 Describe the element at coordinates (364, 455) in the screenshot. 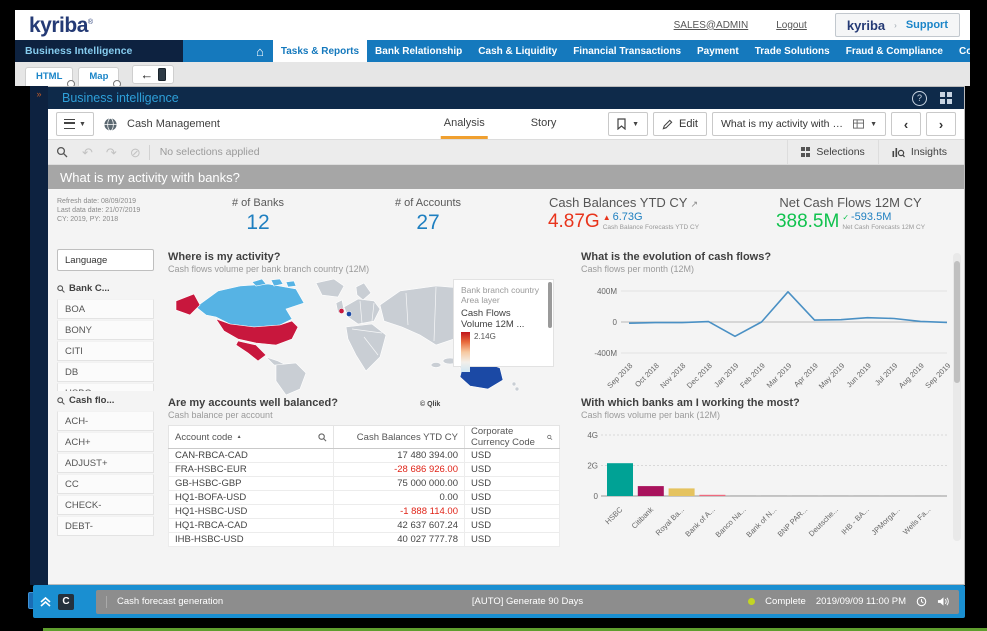

I see `table-row: CAN-RBCA-CAD 17 480 394.00 USD` at that location.